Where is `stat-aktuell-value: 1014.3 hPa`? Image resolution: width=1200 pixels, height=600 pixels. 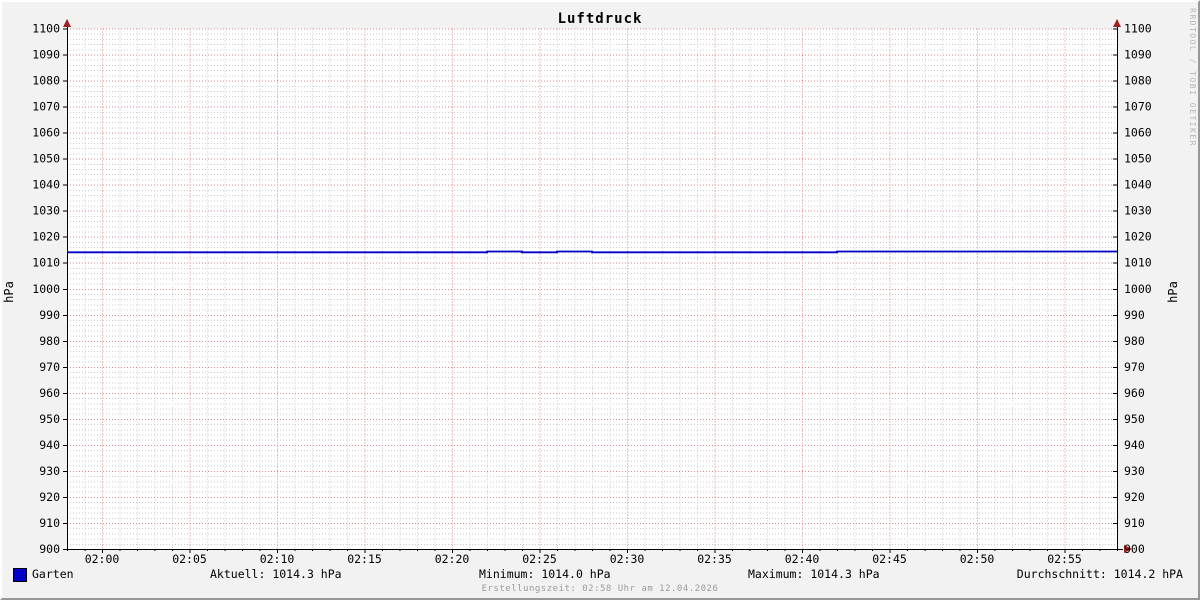
stat-aktuell-value: 1014.3 hPa is located at coordinates (307, 574).